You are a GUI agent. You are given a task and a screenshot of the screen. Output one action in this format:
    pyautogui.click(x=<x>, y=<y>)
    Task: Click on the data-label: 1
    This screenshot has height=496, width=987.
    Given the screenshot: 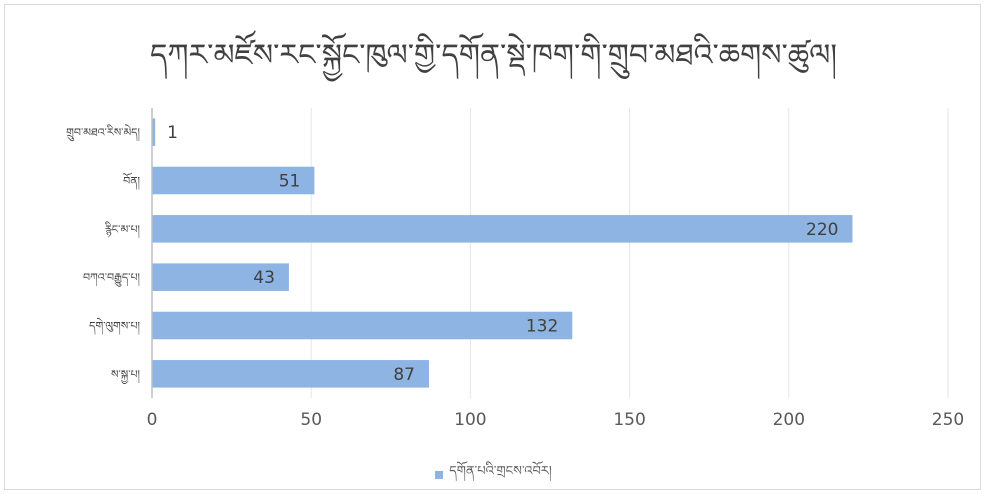 What is the action you would take?
    pyautogui.click(x=172, y=133)
    